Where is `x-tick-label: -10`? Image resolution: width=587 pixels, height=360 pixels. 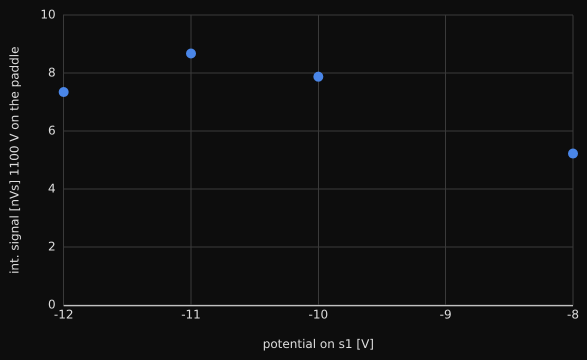
x-tick-label: -10 is located at coordinates (318, 315).